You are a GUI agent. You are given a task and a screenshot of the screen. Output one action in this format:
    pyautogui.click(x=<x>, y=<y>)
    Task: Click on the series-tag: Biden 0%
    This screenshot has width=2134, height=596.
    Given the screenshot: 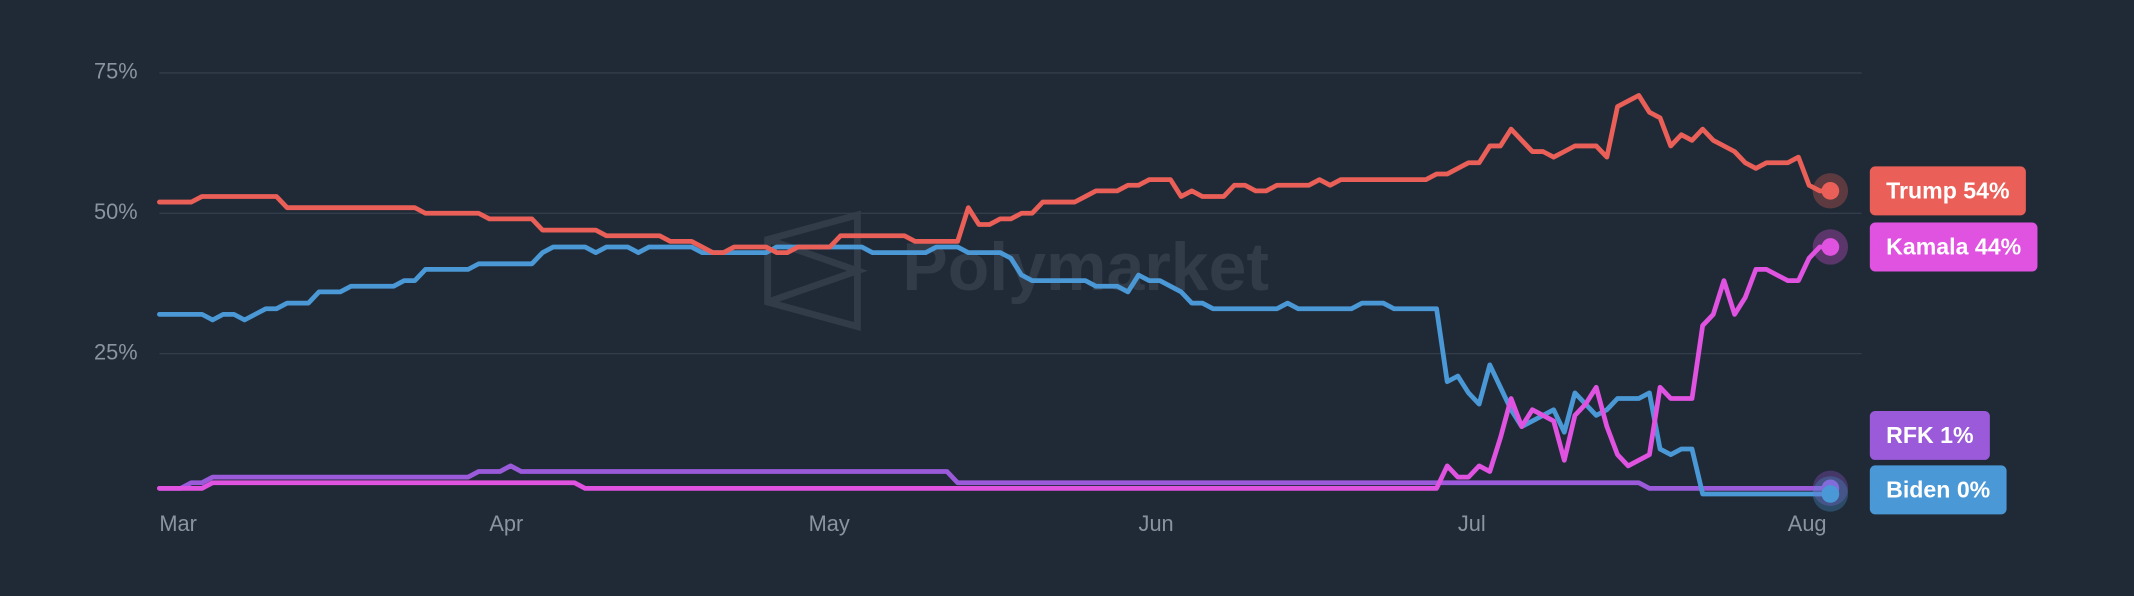 What is the action you would take?
    pyautogui.click(x=1938, y=490)
    